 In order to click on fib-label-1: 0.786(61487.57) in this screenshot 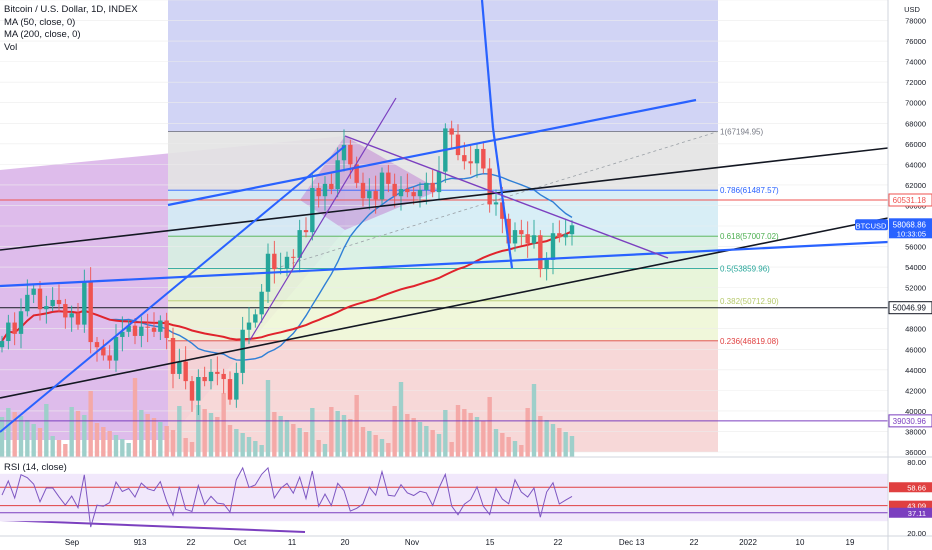, I will do `click(749, 190)`.